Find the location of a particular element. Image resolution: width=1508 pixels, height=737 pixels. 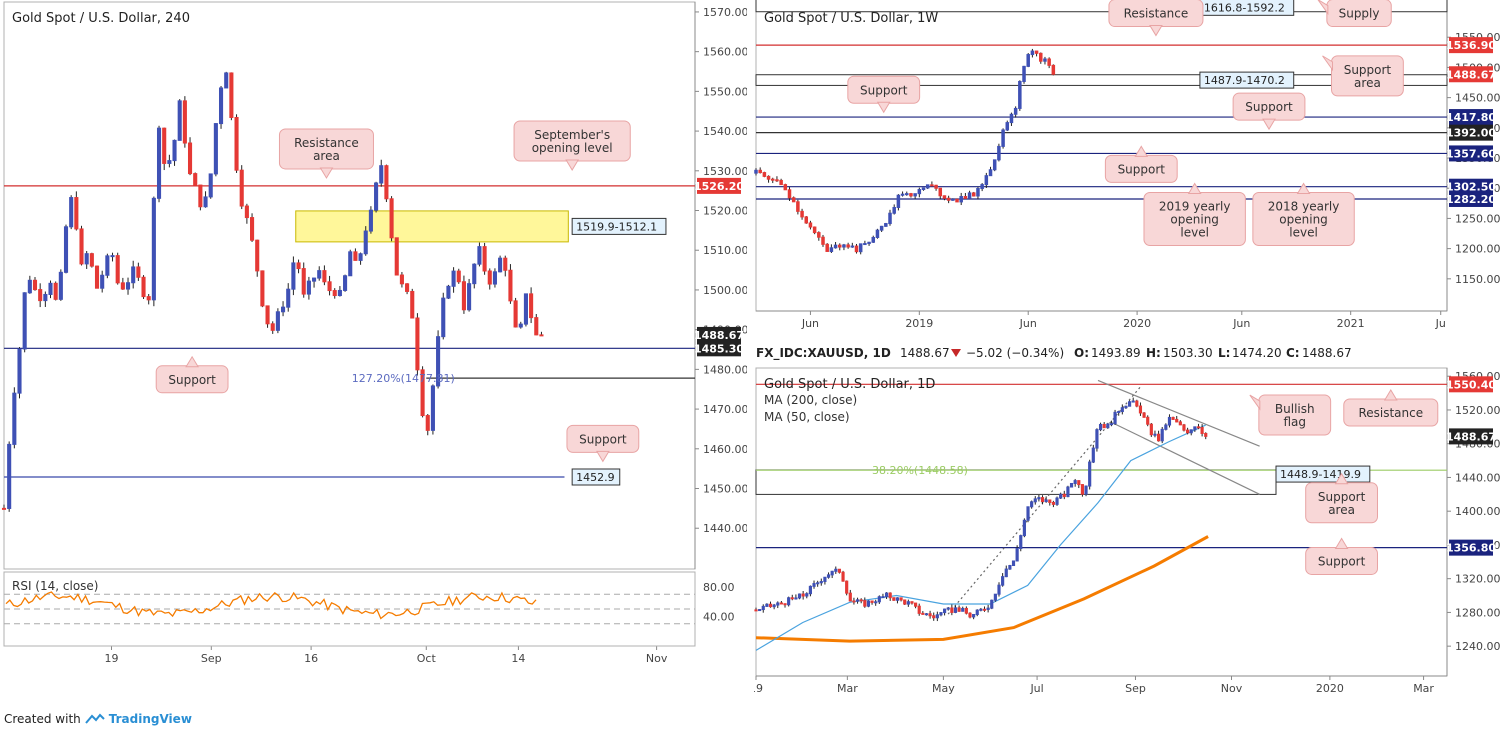

footer-created-with: Created with is located at coordinates (42, 719).